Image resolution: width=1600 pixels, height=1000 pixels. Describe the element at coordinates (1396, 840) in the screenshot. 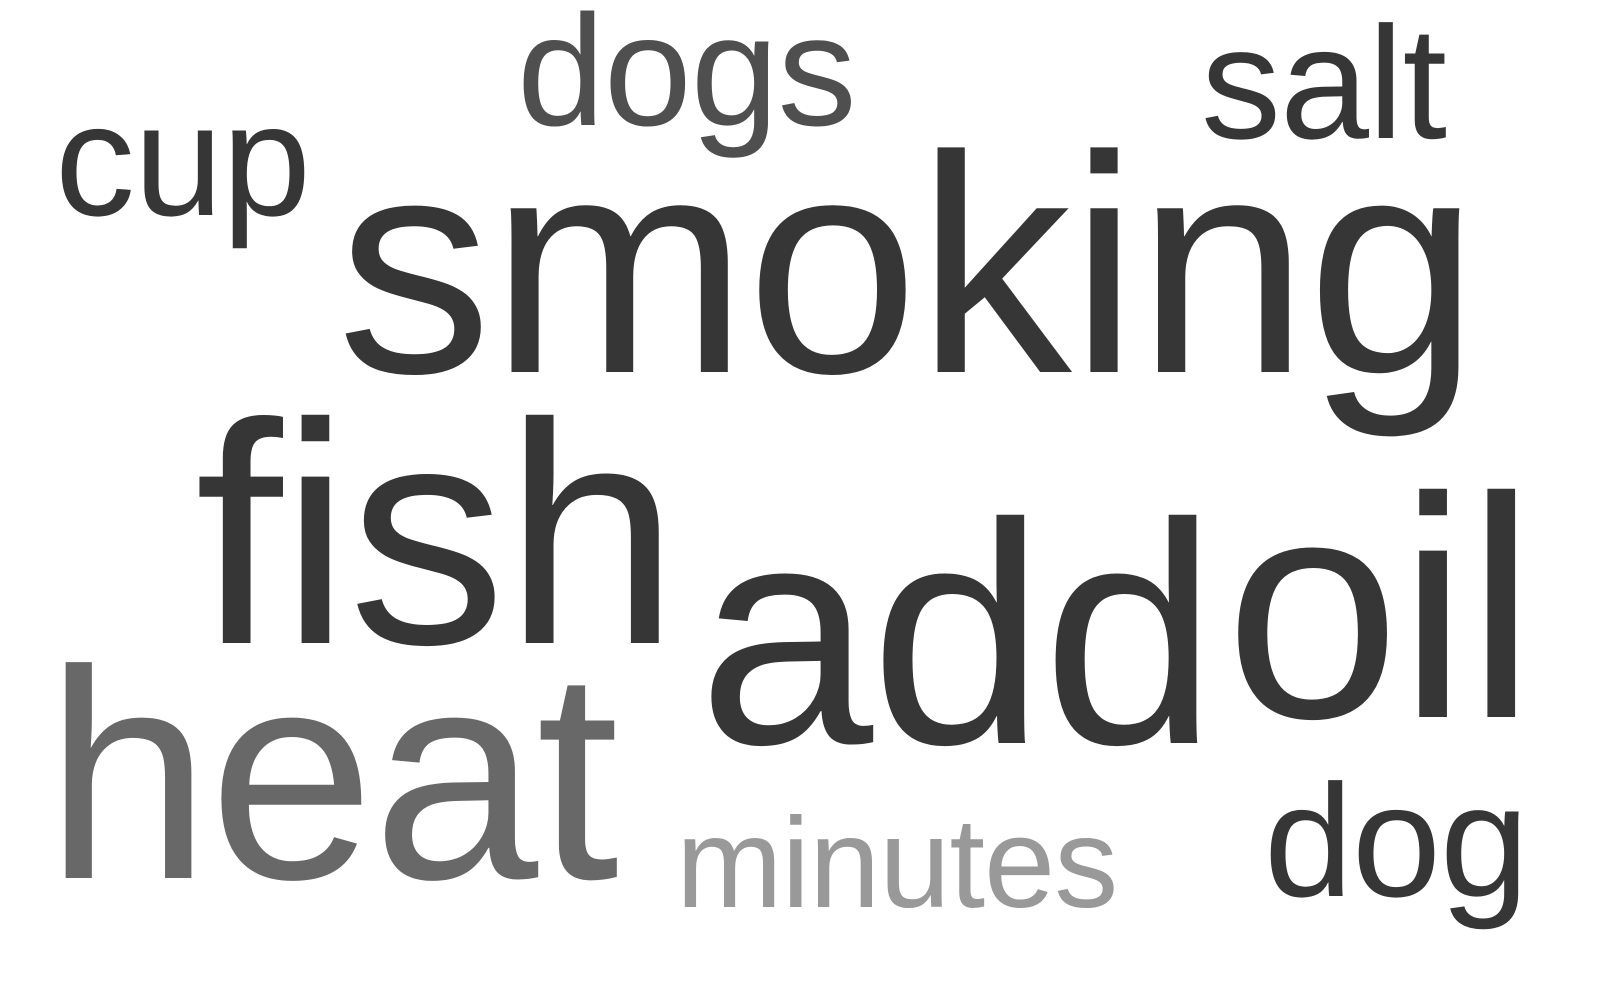

I see `word-dog: dog` at that location.